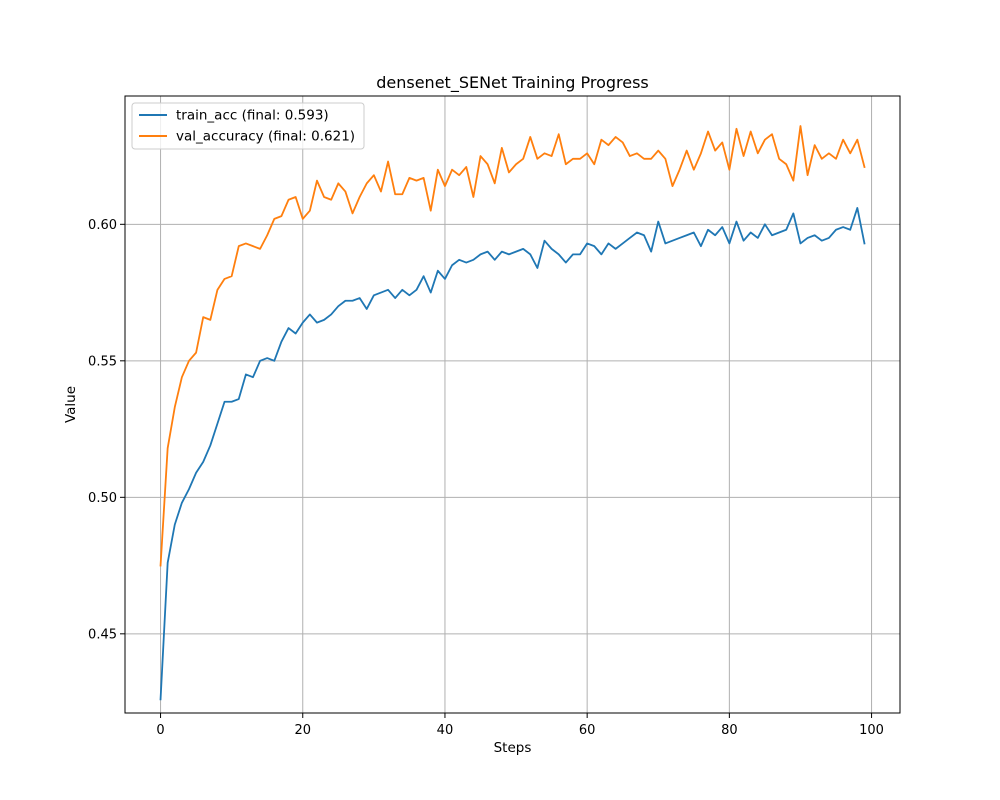 Image resolution: width=1000 pixels, height=800 pixels. Describe the element at coordinates (102, 361) in the screenshot. I see `y-tick-label: 0.55` at that location.